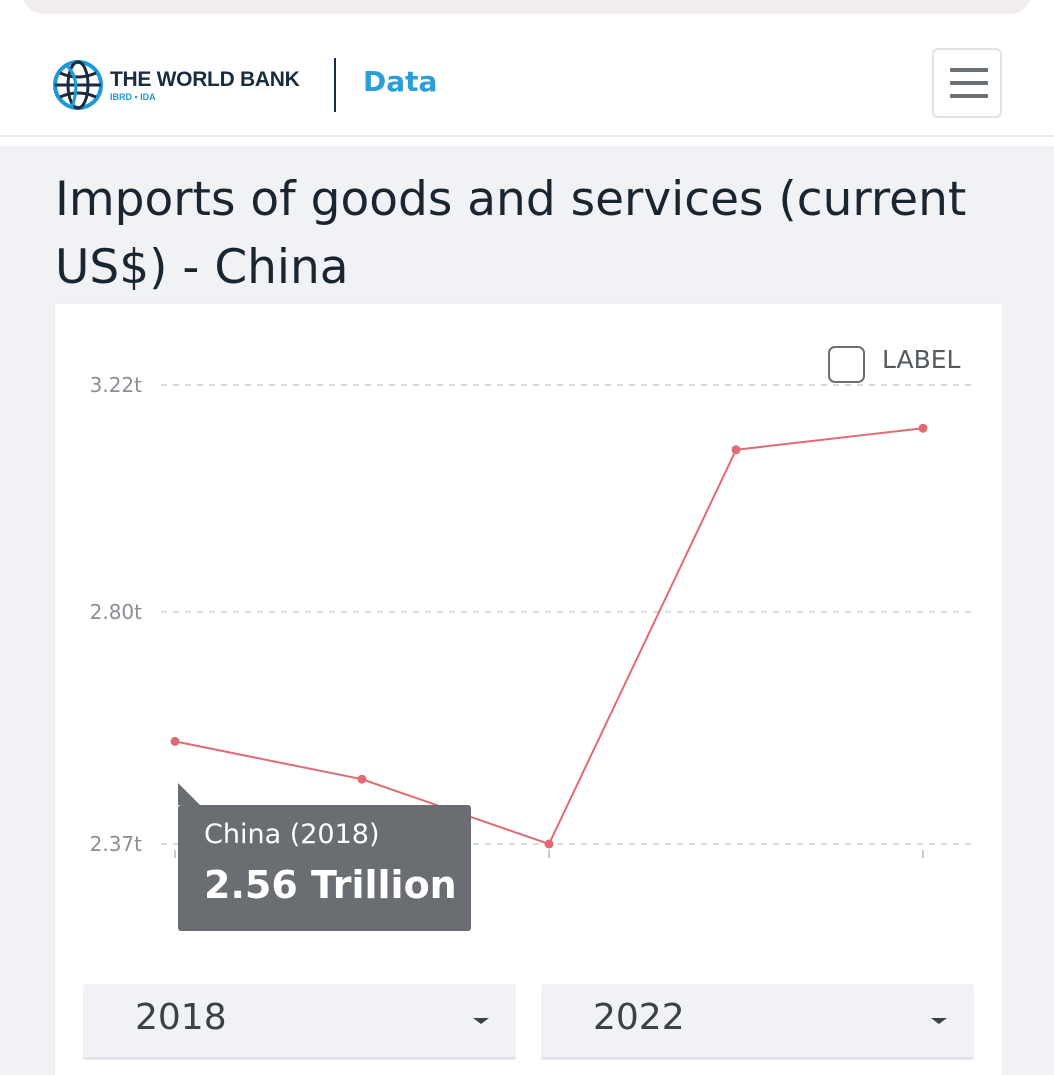 Image resolution: width=1054 pixels, height=1075 pixels. Describe the element at coordinates (757, 1022) in the screenshot. I see `end-year-select: 2022` at that location.